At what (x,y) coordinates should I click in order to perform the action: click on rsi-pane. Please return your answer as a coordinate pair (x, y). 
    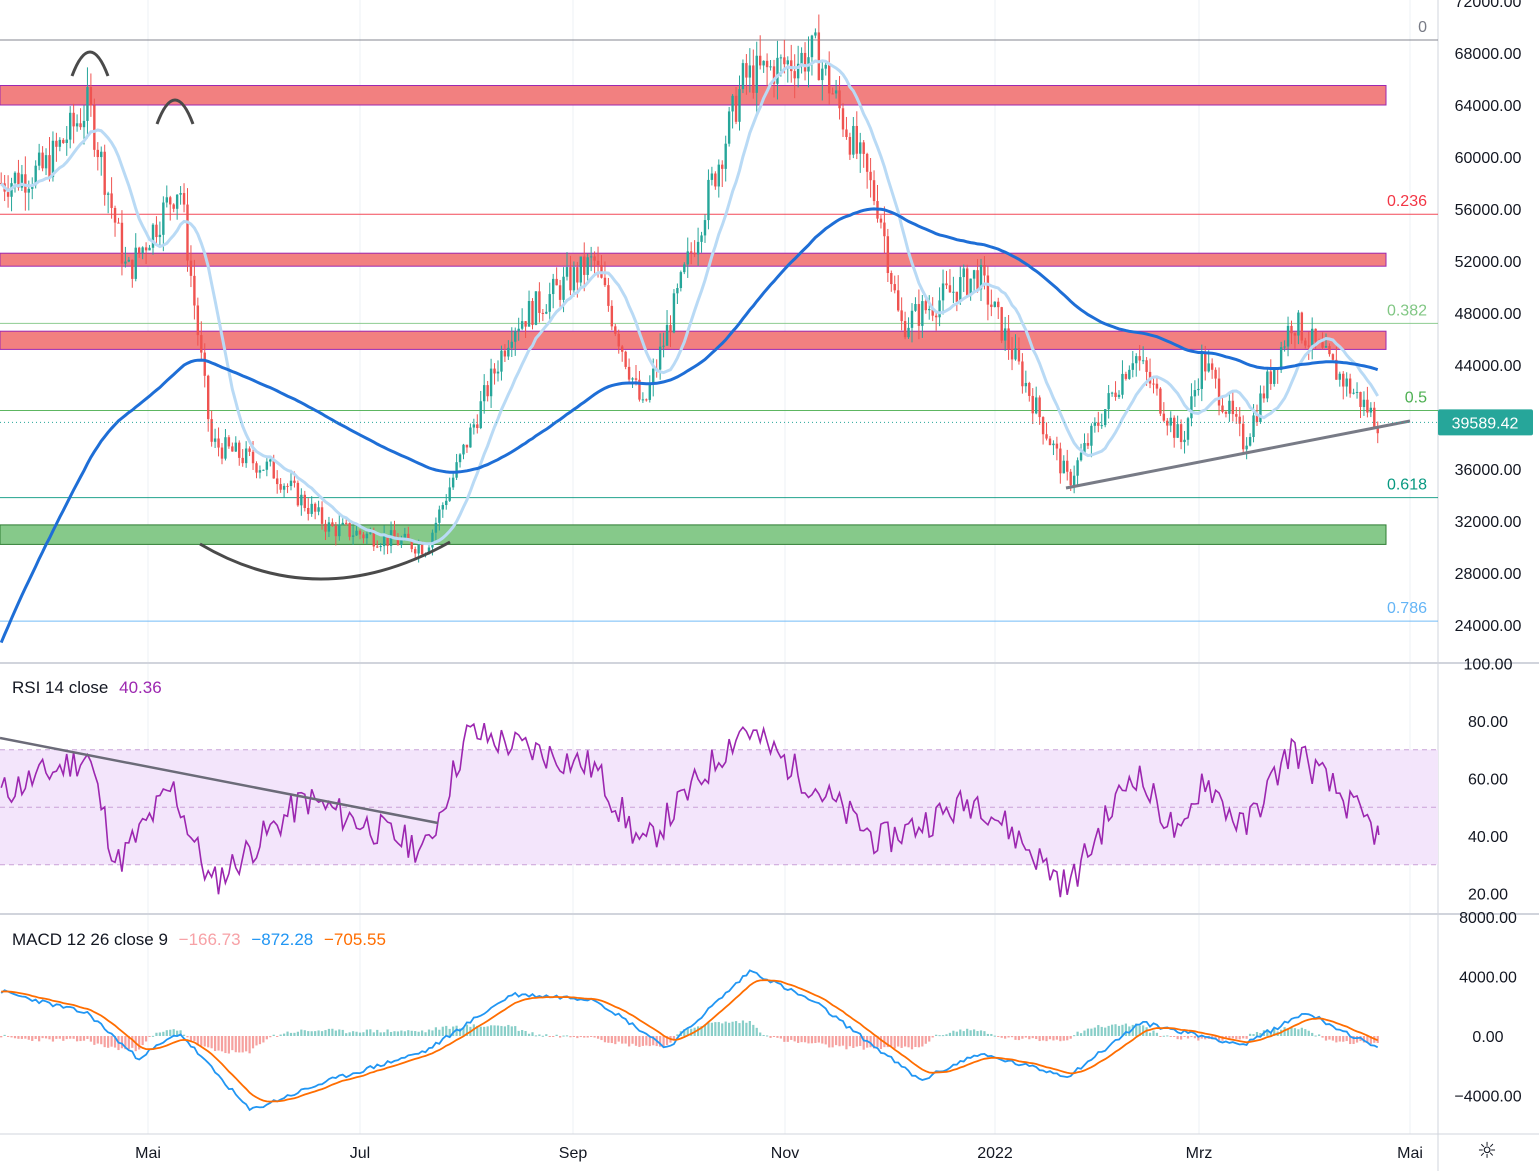
    Looking at the image, I should click on (719, 810).